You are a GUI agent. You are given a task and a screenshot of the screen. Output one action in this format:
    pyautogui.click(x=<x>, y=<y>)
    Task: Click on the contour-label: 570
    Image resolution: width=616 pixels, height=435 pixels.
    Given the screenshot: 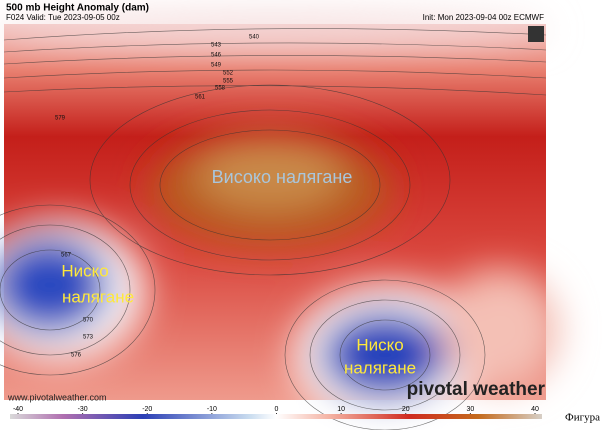 What is the action you would take?
    pyautogui.click(x=88, y=321)
    